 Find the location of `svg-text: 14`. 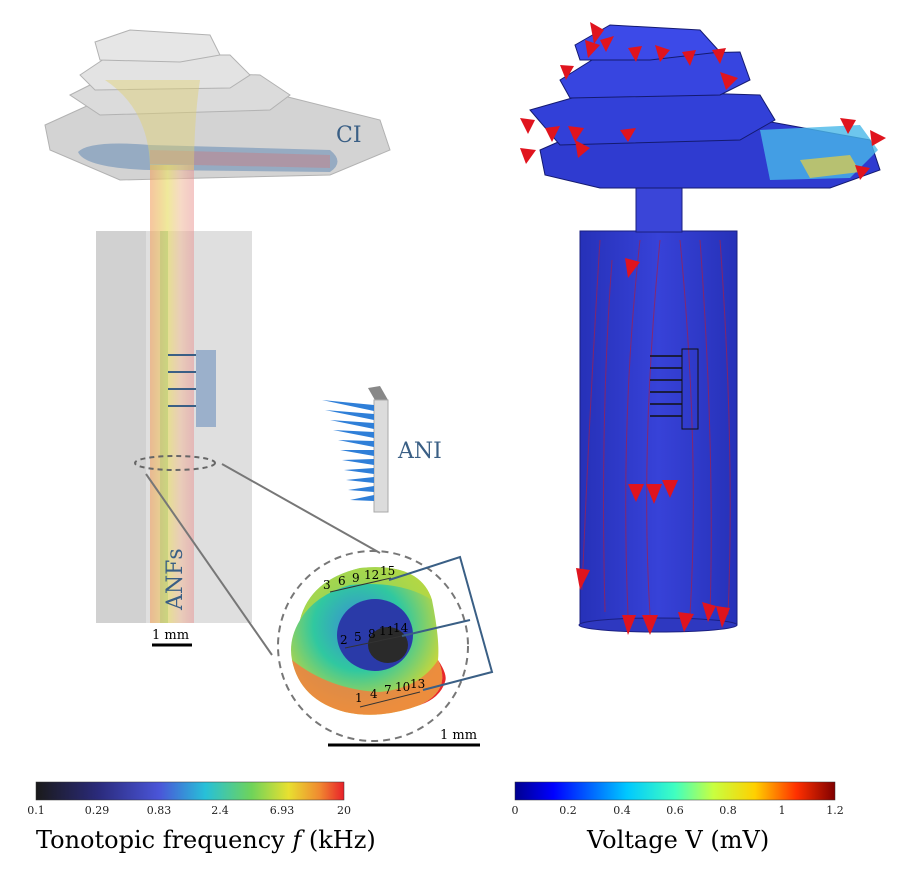

svg-text: 14 is located at coordinates (401, 628).